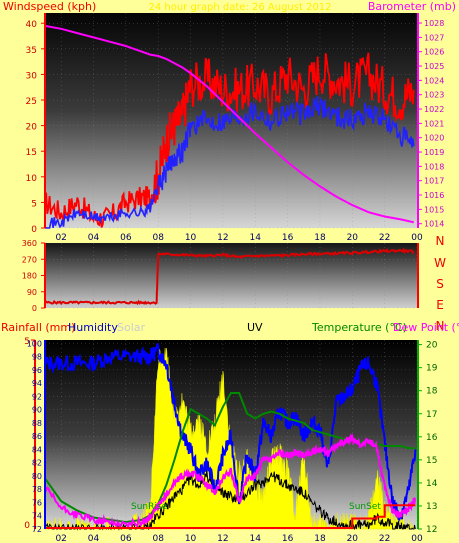  I want to click on barometer-tick-label: 1024, so click(434, 80).